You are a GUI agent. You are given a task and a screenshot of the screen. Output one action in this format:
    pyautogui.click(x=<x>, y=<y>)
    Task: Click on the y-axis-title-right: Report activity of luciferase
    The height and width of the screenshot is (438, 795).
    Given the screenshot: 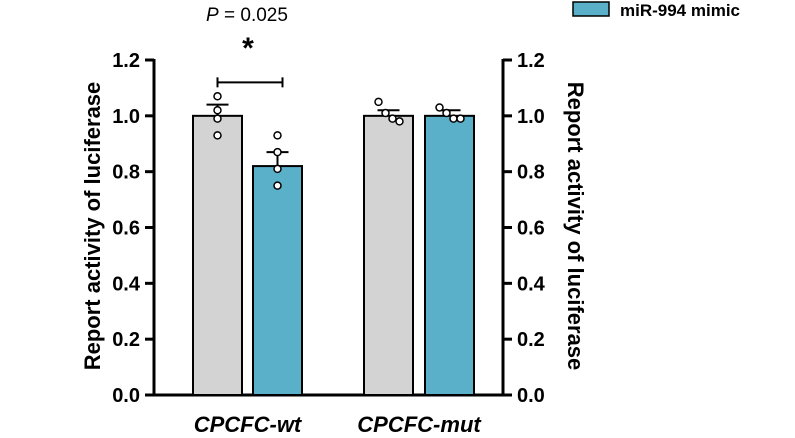 What is the action you would take?
    pyautogui.click(x=575, y=226)
    